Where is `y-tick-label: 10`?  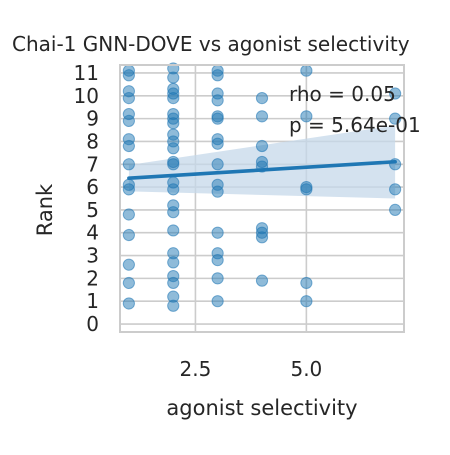
y-tick-label: 10 is located at coordinates (86, 96).